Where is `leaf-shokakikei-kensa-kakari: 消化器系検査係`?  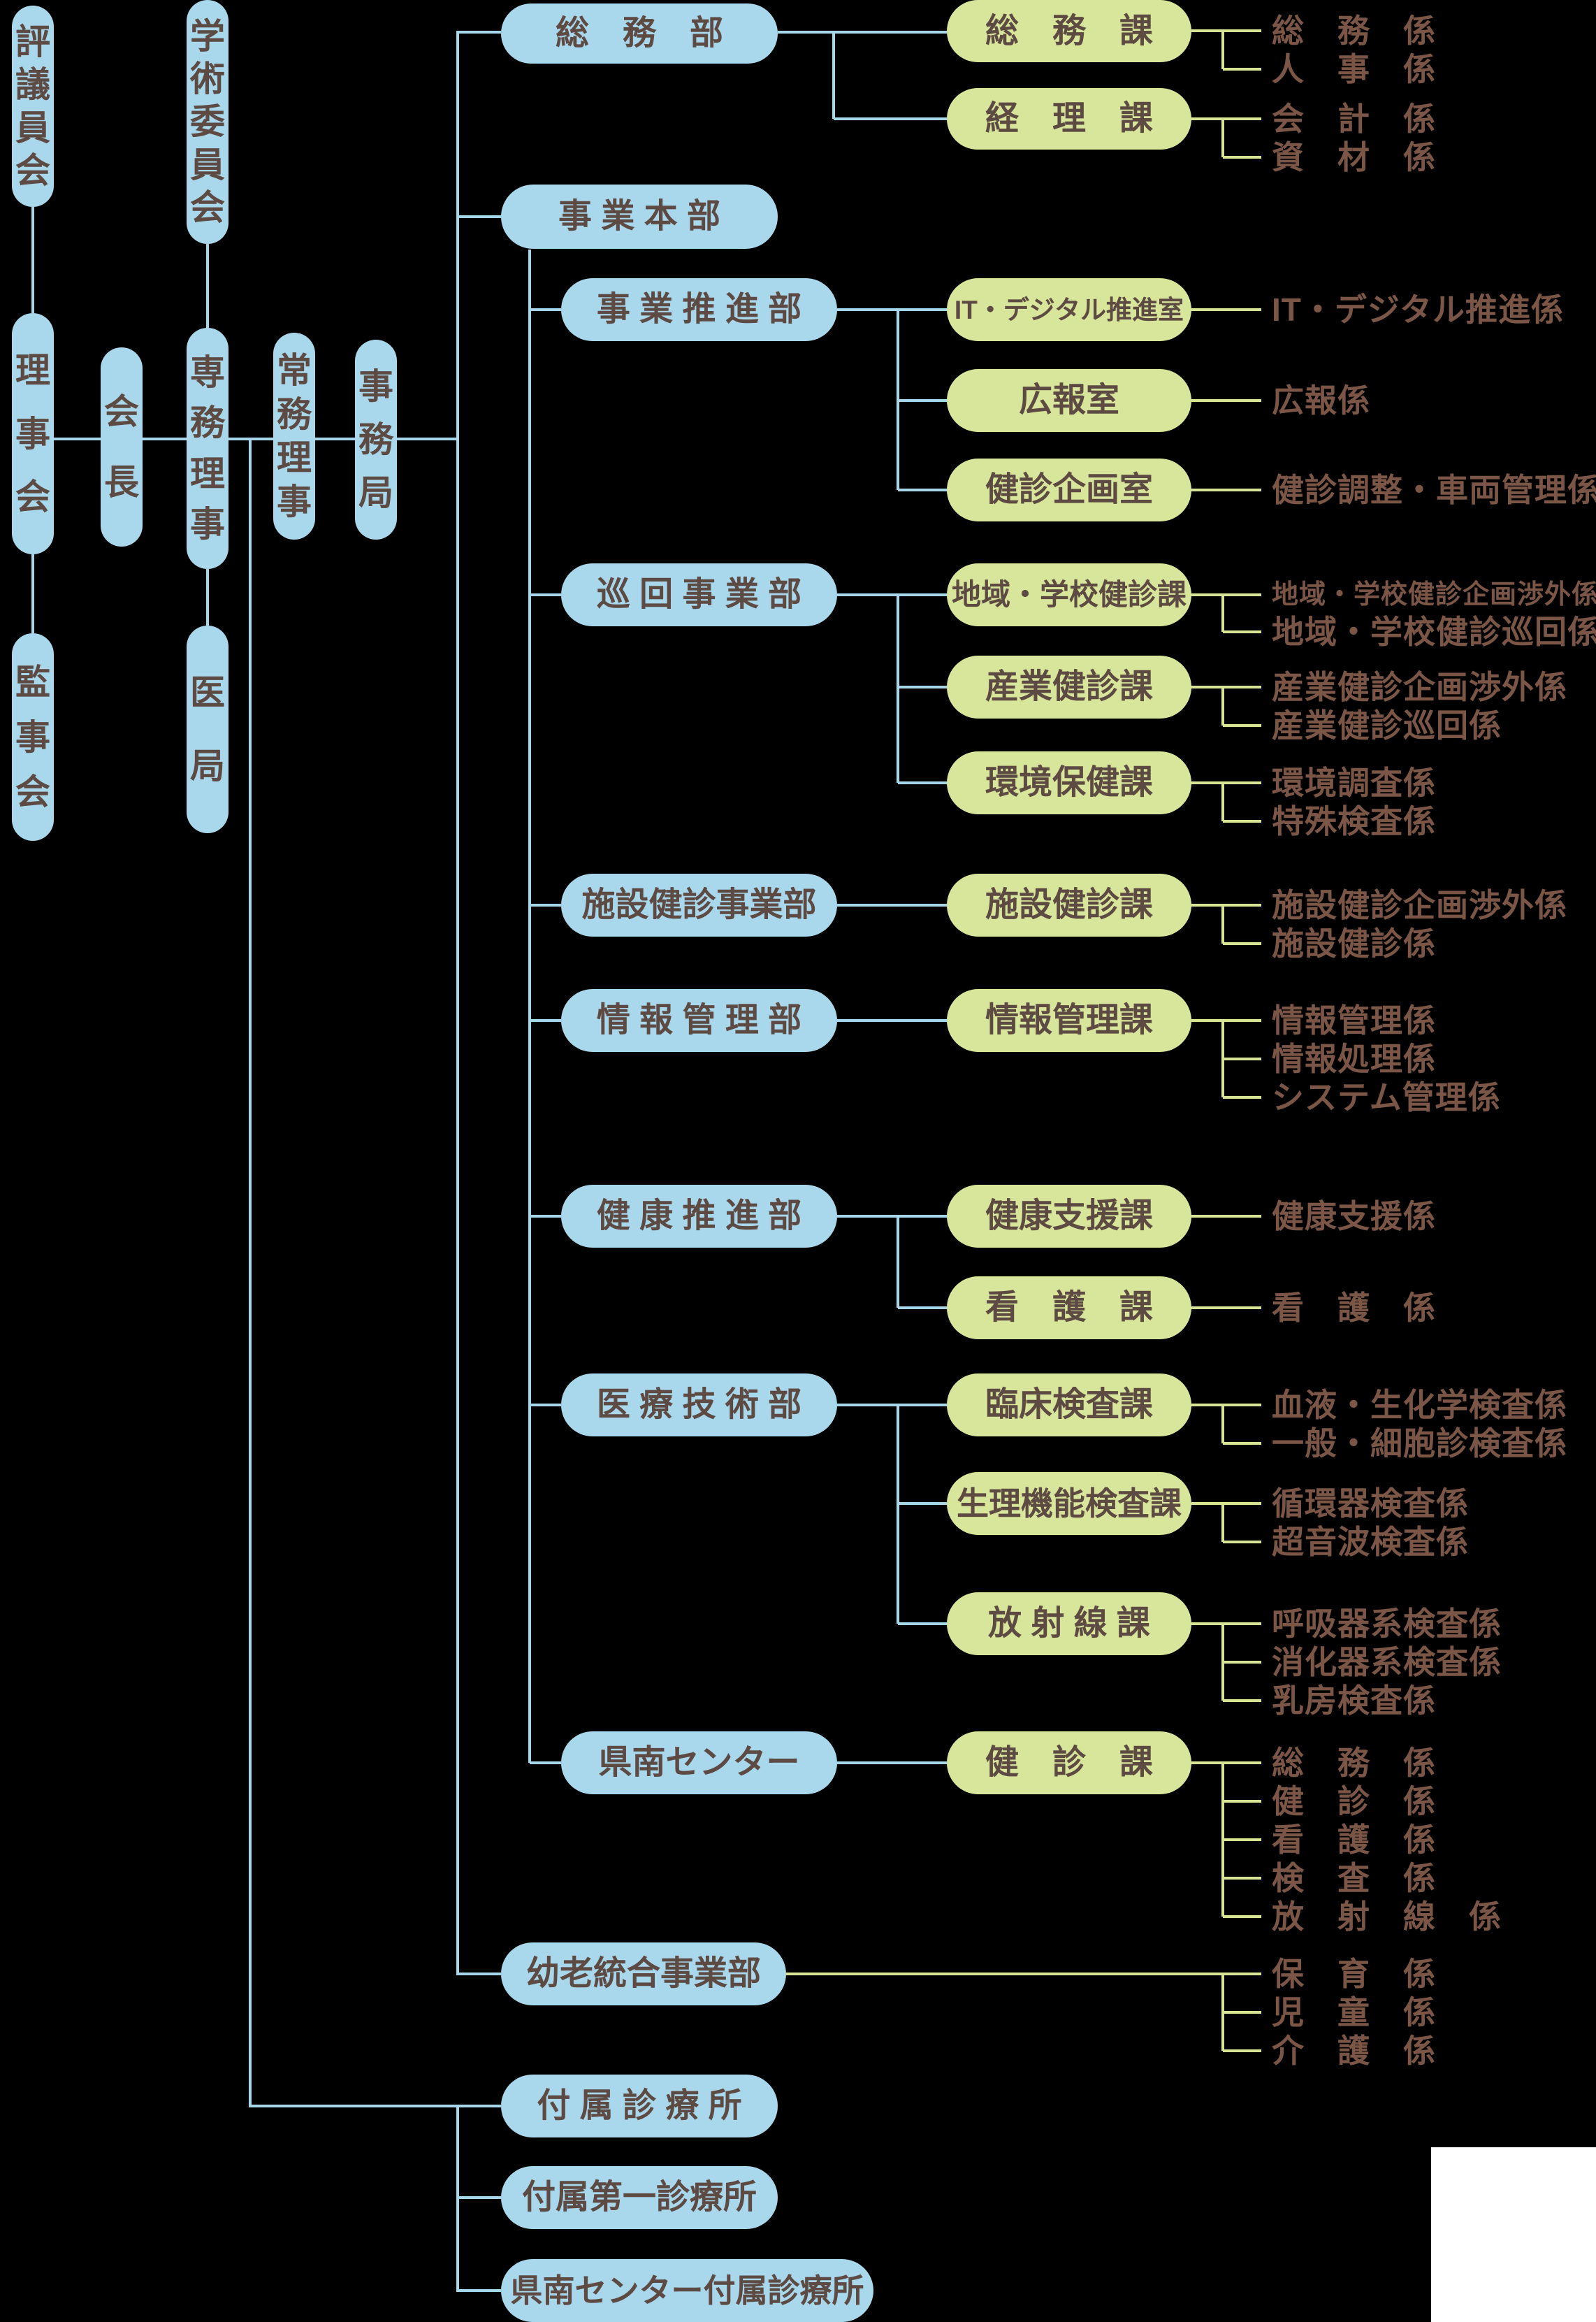
leaf-shokakikei-kensa-kakari: 消化器系検査係 is located at coordinates (1387, 1662).